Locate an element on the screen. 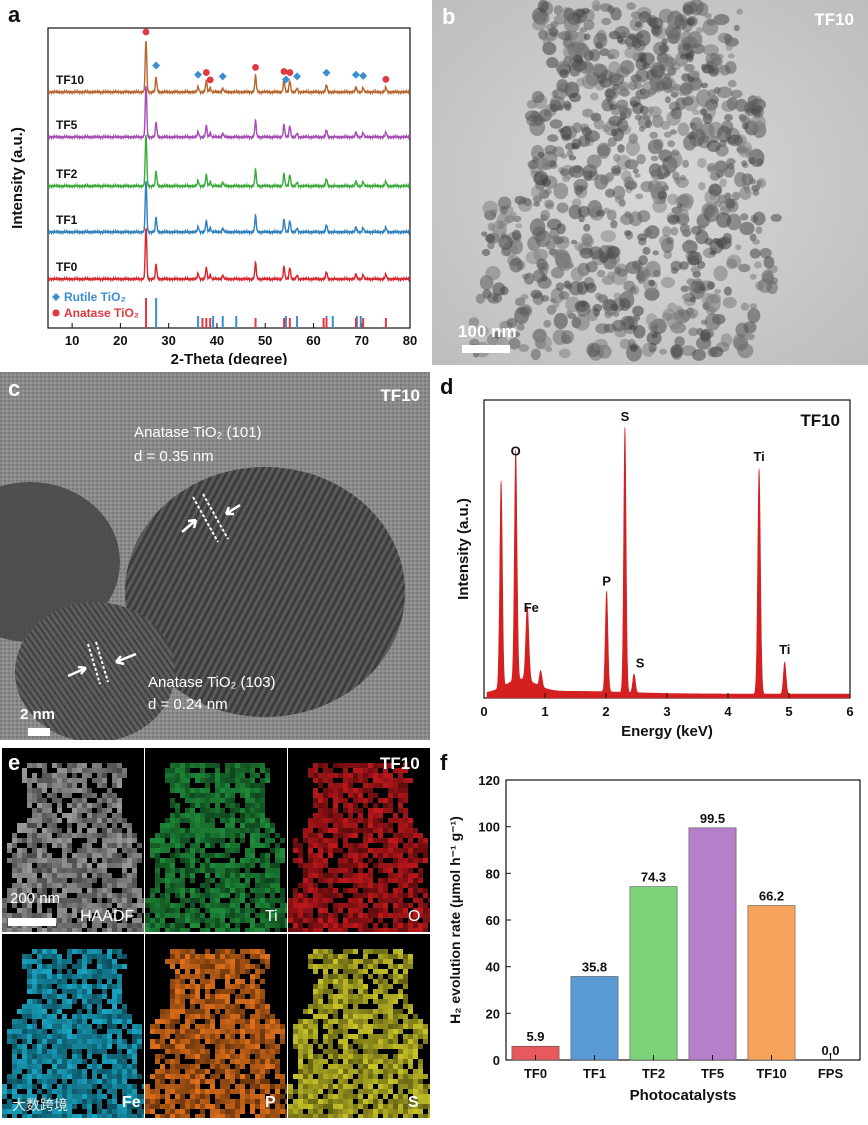 The width and height of the screenshot is (868, 1125). elemental-map-s is located at coordinates (359, 1026).